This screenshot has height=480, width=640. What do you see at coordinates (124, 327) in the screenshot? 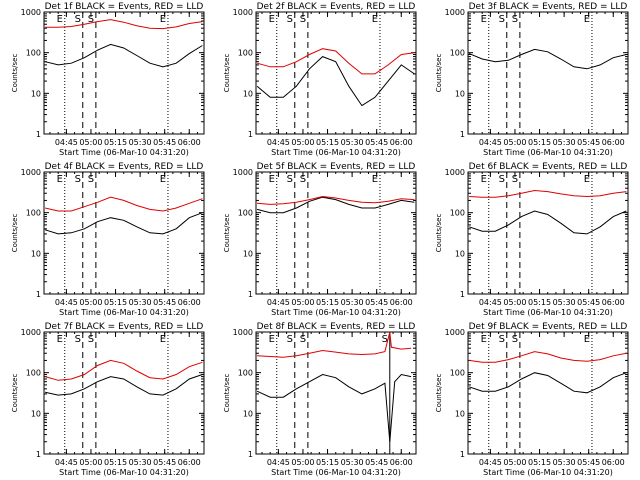
I see `chart-title: Det 7f BLACK = Events, RED = LLD` at bounding box center [124, 327].